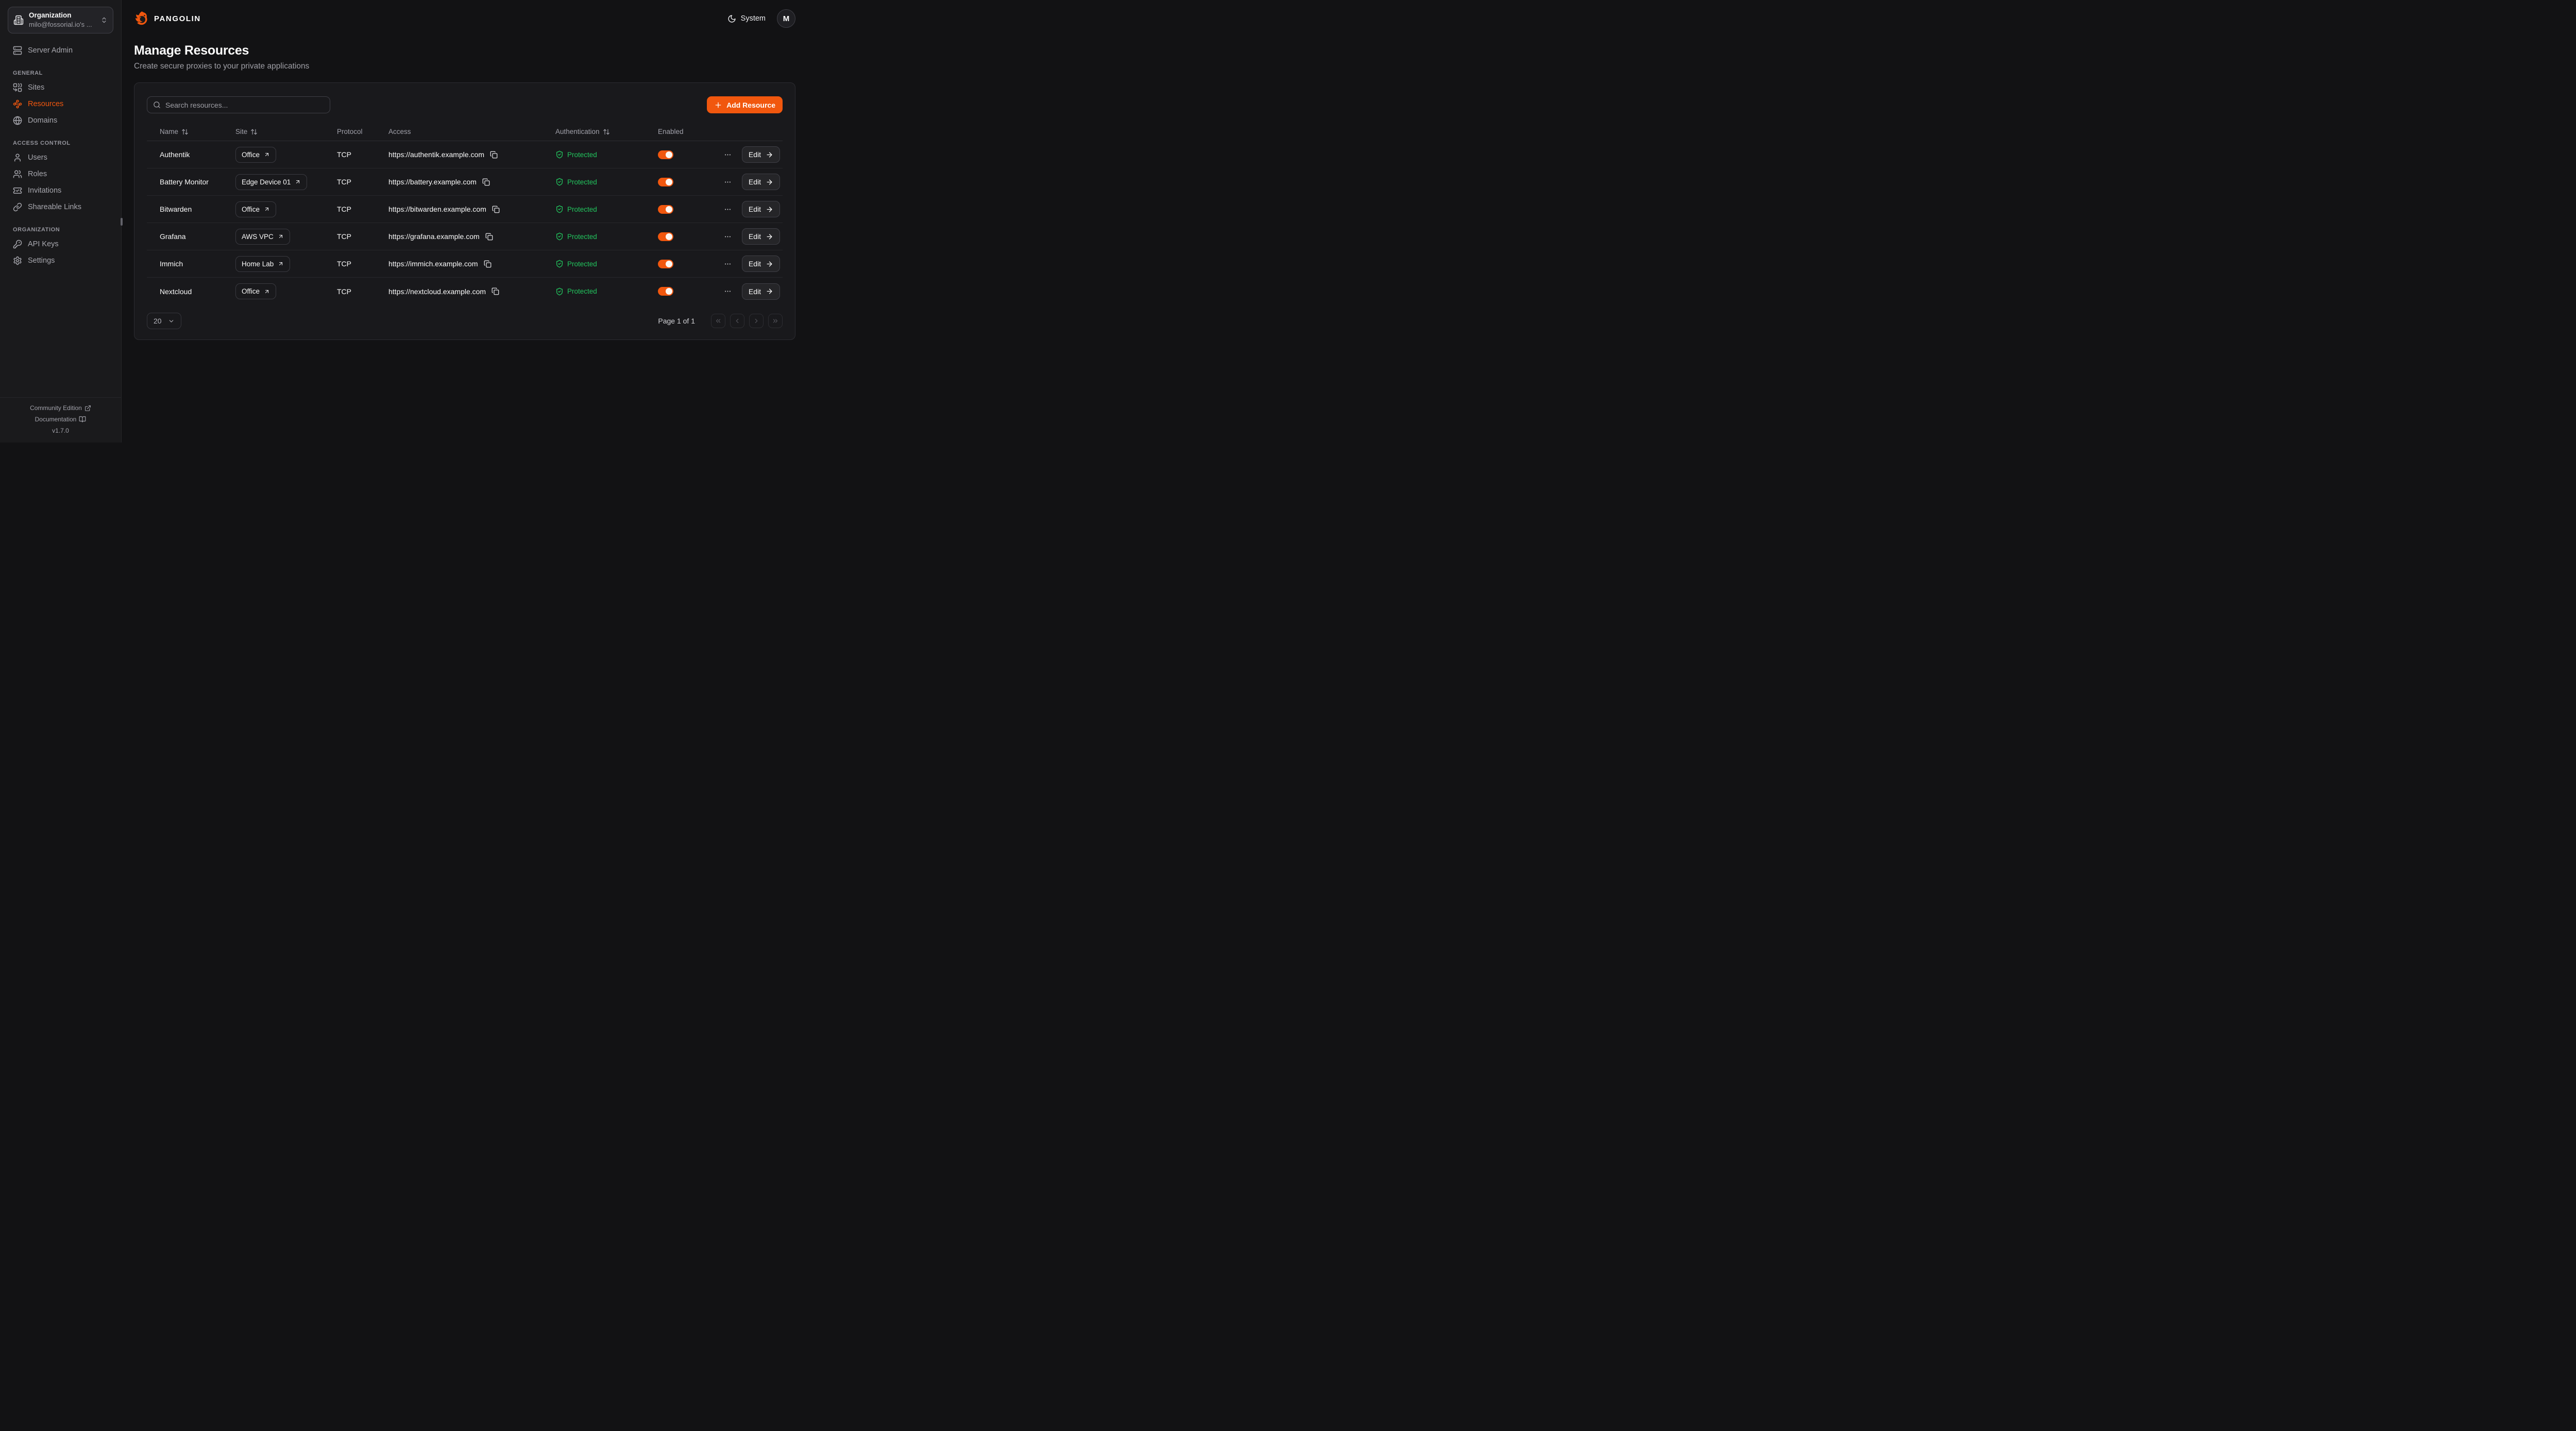 This screenshot has width=2576, height=1431. Describe the element at coordinates (56, 419) in the screenshot. I see `documentation-label: Documentation` at that location.